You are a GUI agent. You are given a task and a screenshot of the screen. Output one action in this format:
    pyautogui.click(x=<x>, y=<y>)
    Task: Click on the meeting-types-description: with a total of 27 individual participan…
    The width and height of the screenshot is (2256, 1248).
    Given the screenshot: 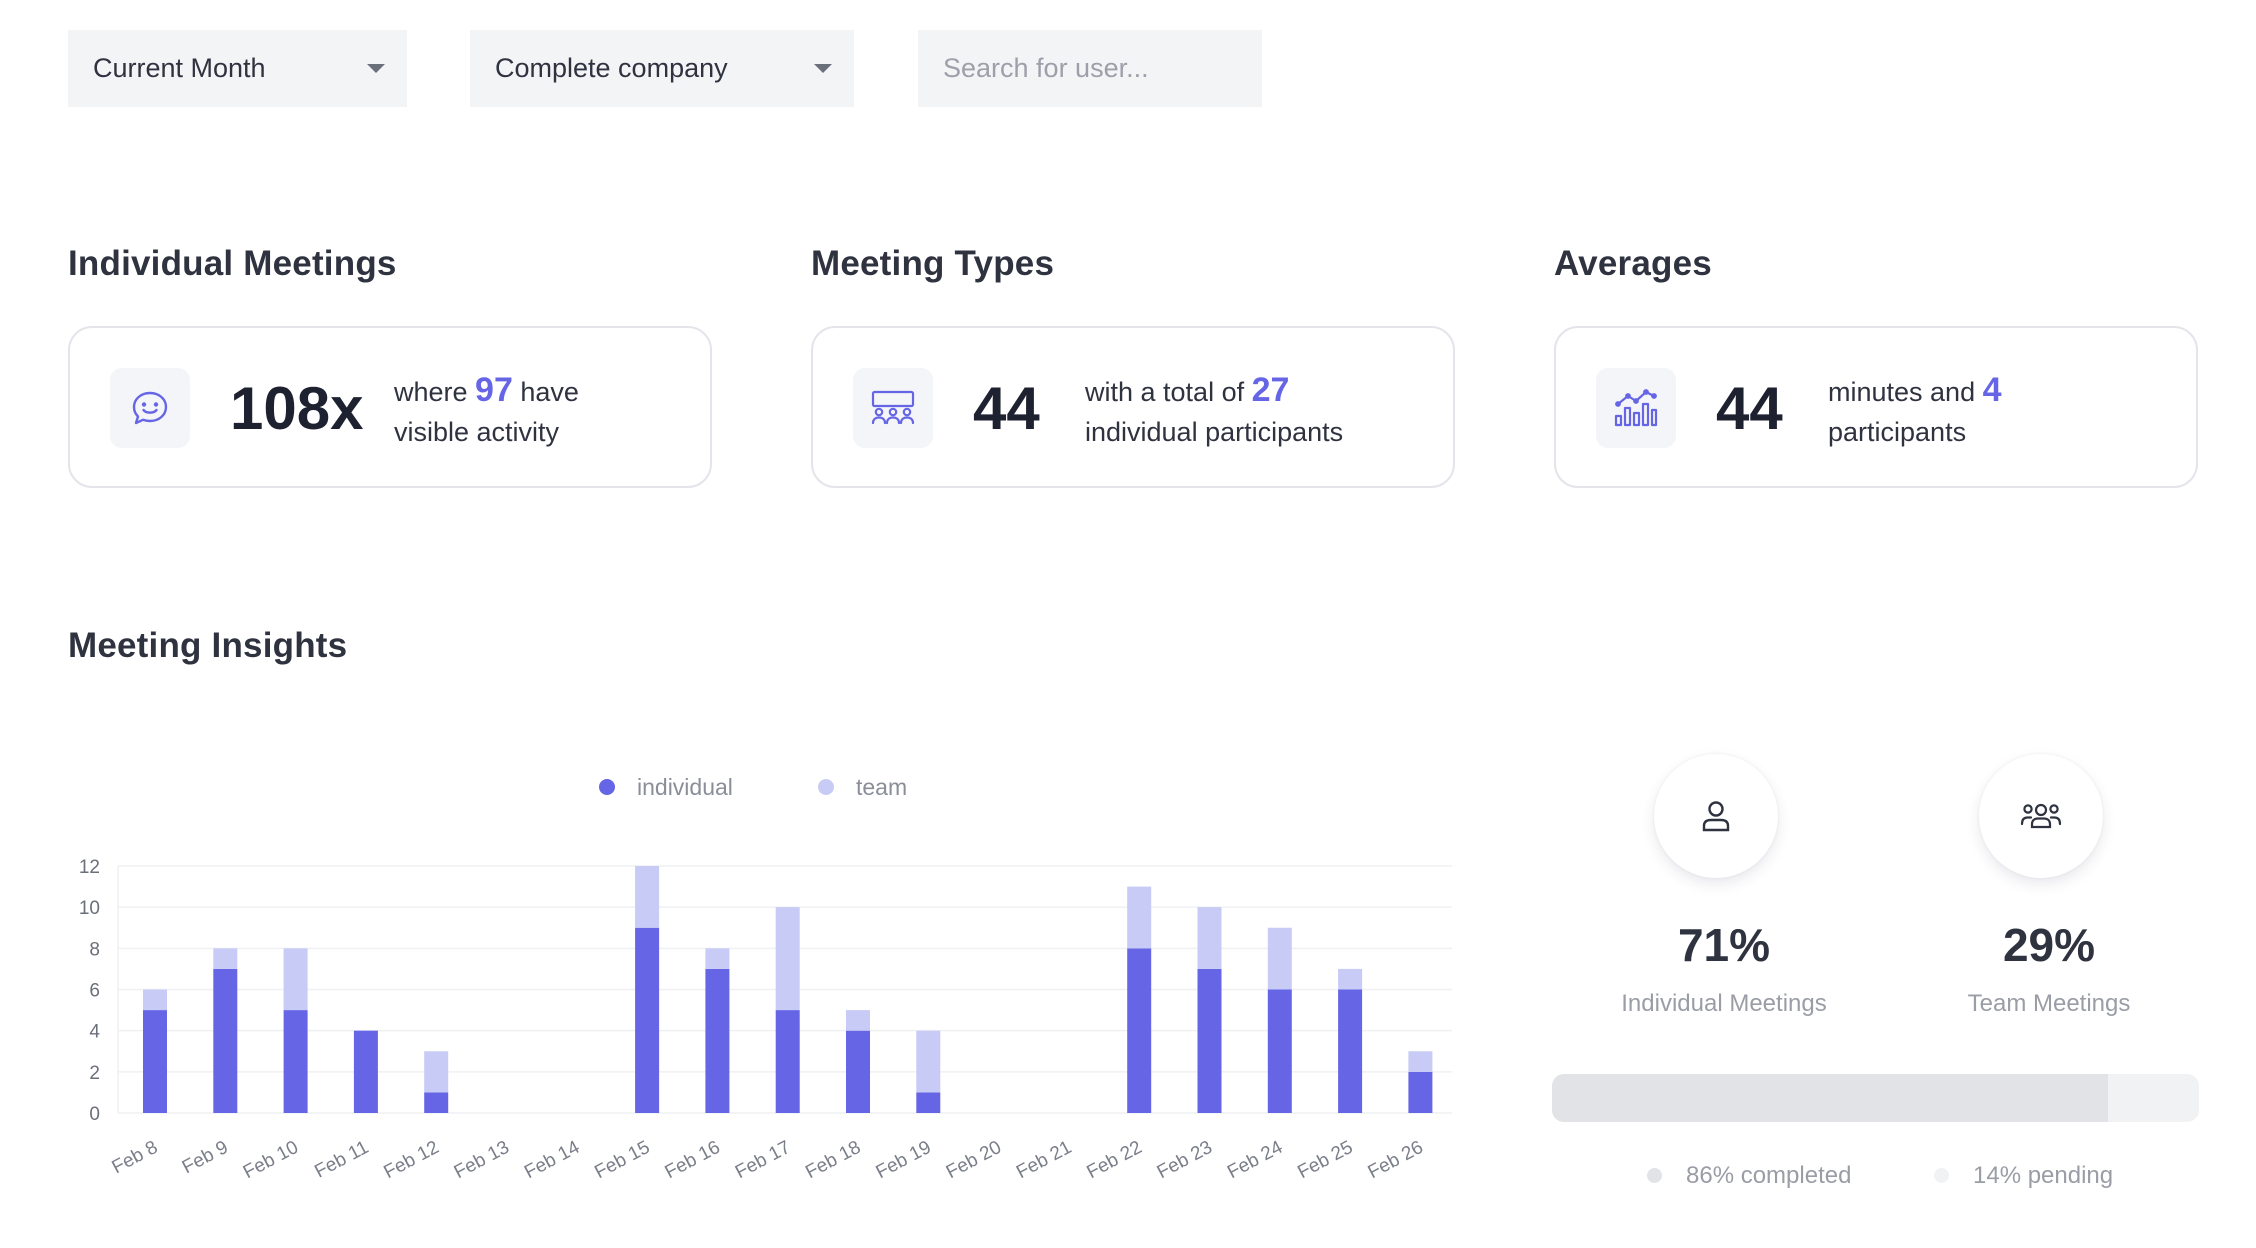 What is the action you would take?
    pyautogui.click(x=1214, y=411)
    